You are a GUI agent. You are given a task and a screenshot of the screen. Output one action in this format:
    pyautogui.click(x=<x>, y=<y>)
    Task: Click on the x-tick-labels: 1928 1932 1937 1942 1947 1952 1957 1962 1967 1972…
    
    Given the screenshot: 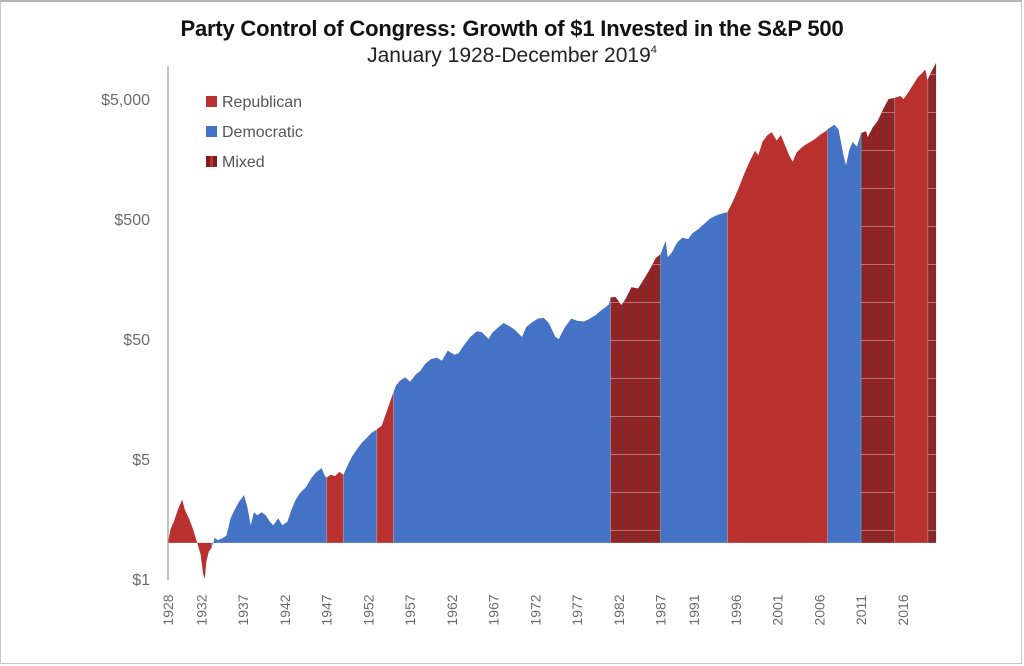 What is the action you would take?
    pyautogui.click(x=535, y=609)
    